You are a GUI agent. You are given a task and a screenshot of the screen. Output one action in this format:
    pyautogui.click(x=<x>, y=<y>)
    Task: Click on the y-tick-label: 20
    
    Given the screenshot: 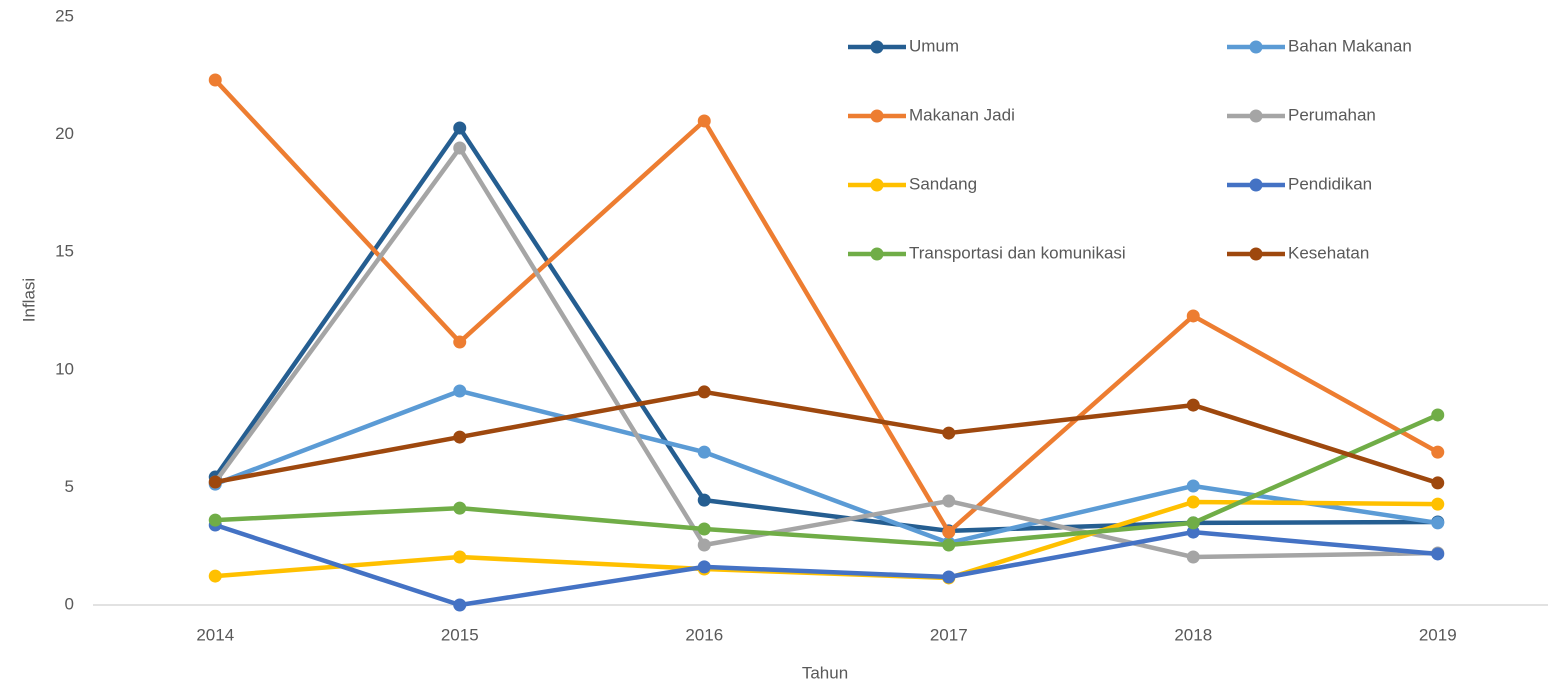 What is the action you would take?
    pyautogui.click(x=64, y=133)
    